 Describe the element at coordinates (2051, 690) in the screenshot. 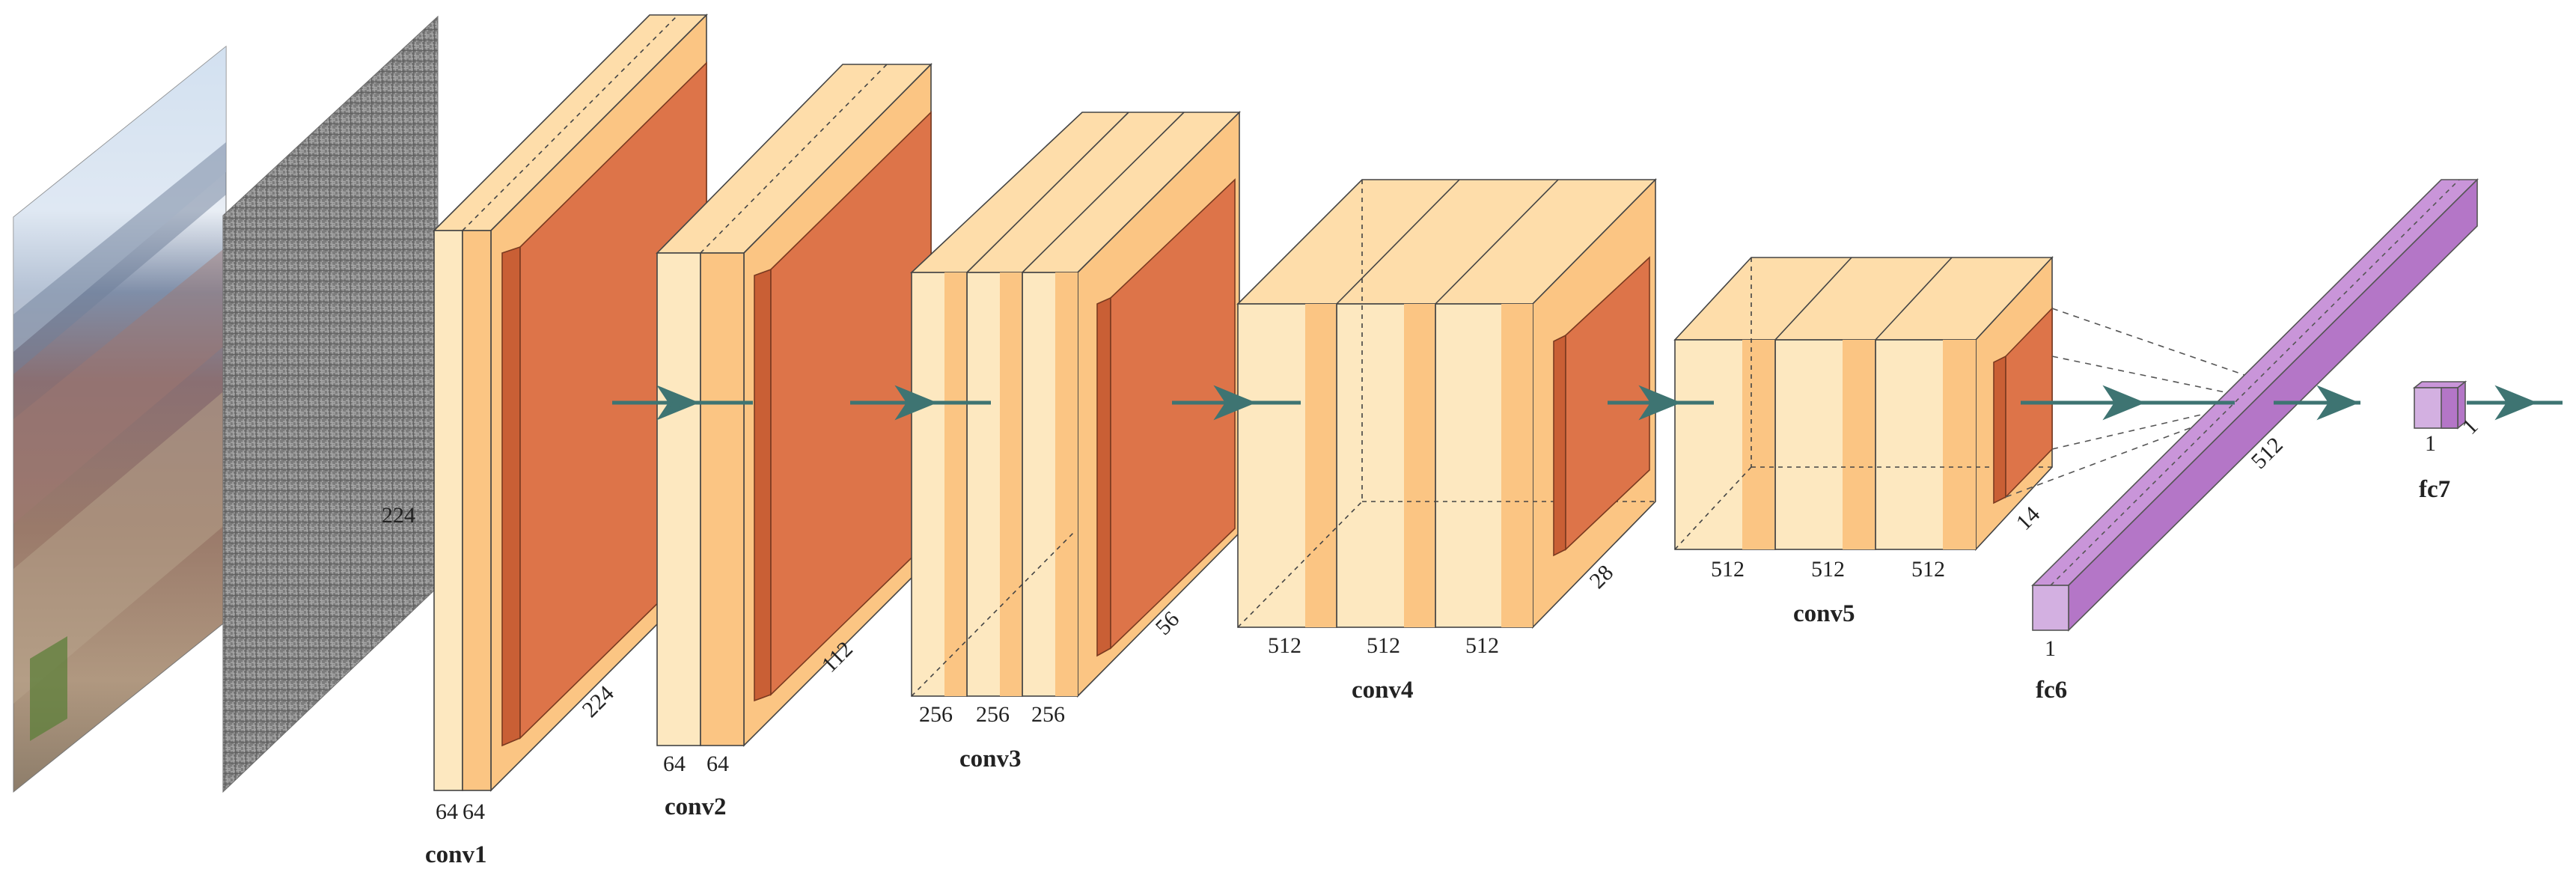

I see `fc6-caption: fc6` at that location.